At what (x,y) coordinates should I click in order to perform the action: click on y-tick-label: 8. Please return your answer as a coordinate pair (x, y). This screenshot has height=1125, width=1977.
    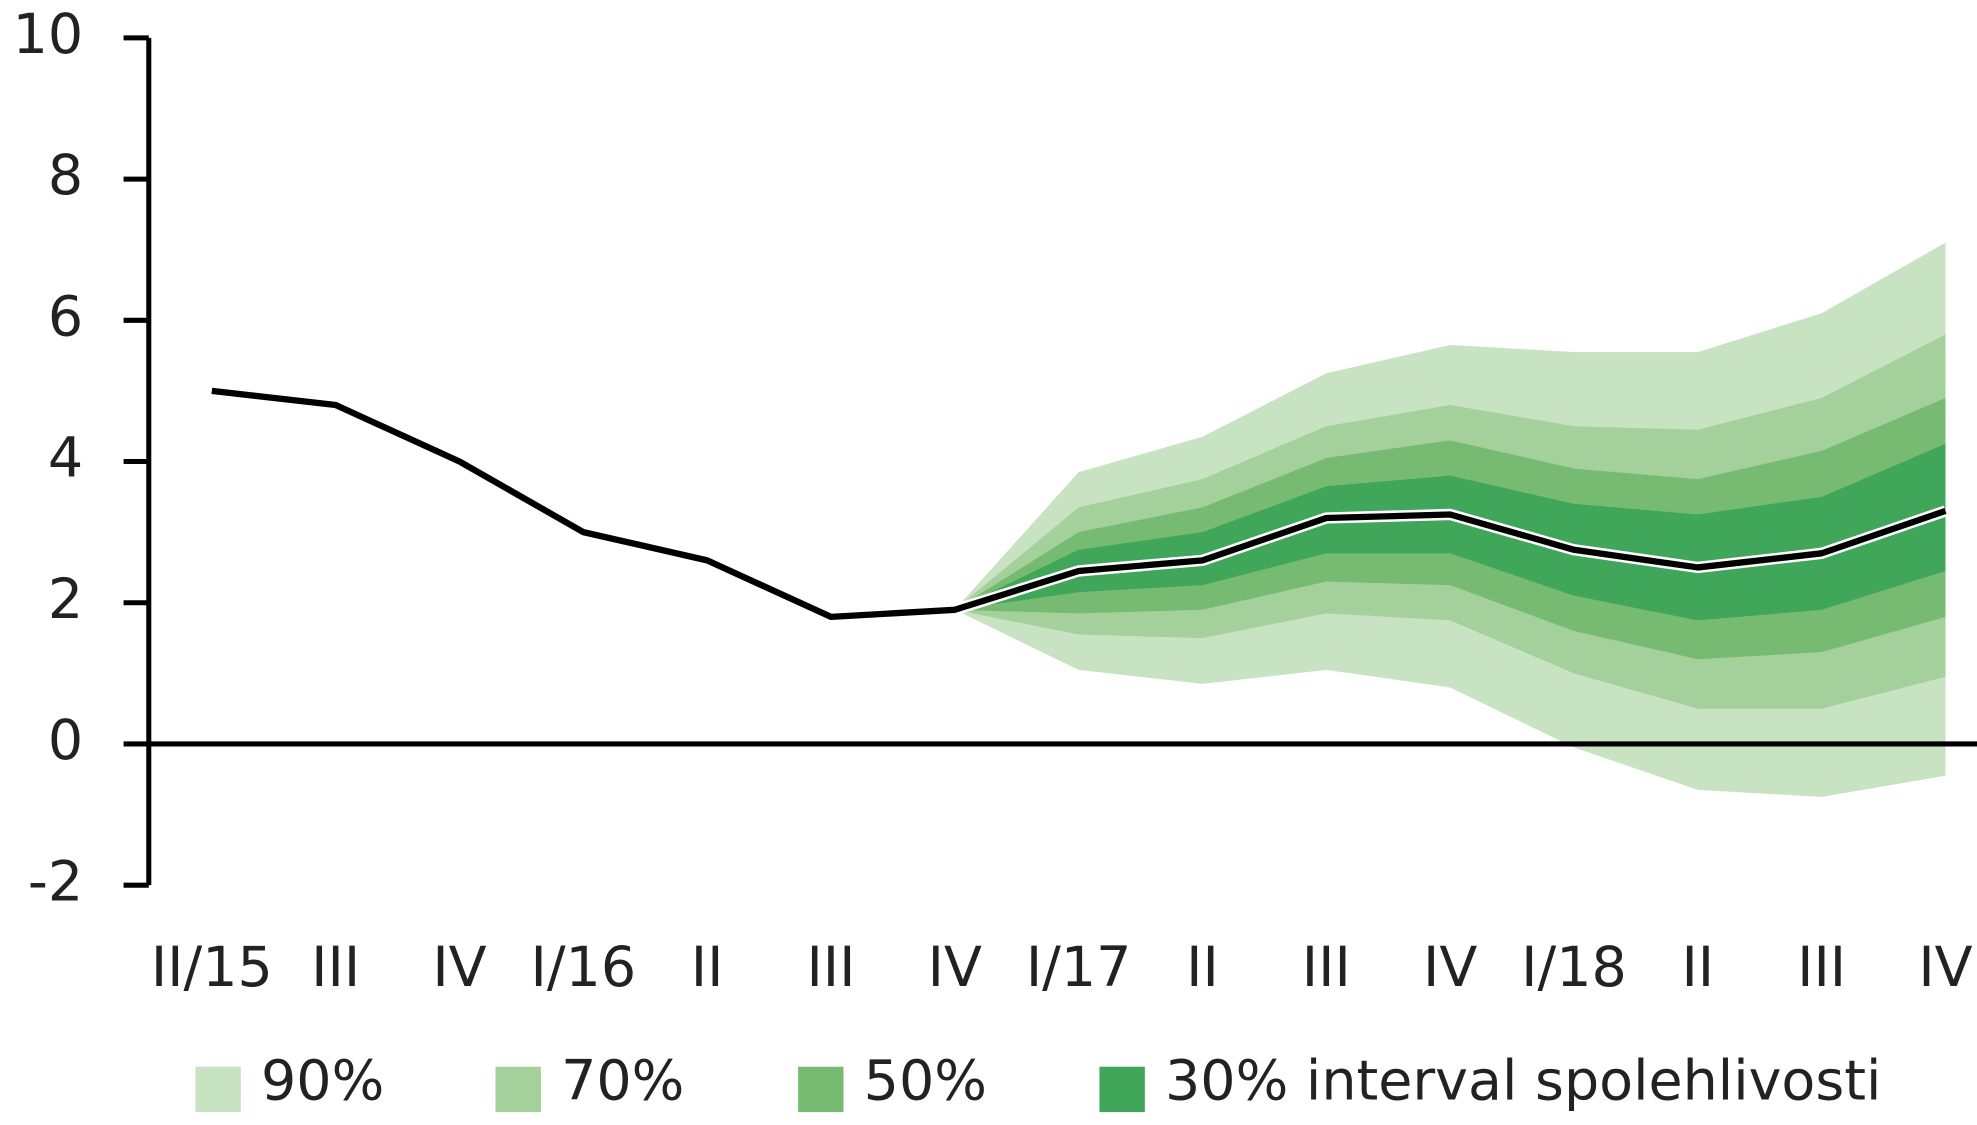
    Looking at the image, I should click on (65, 176).